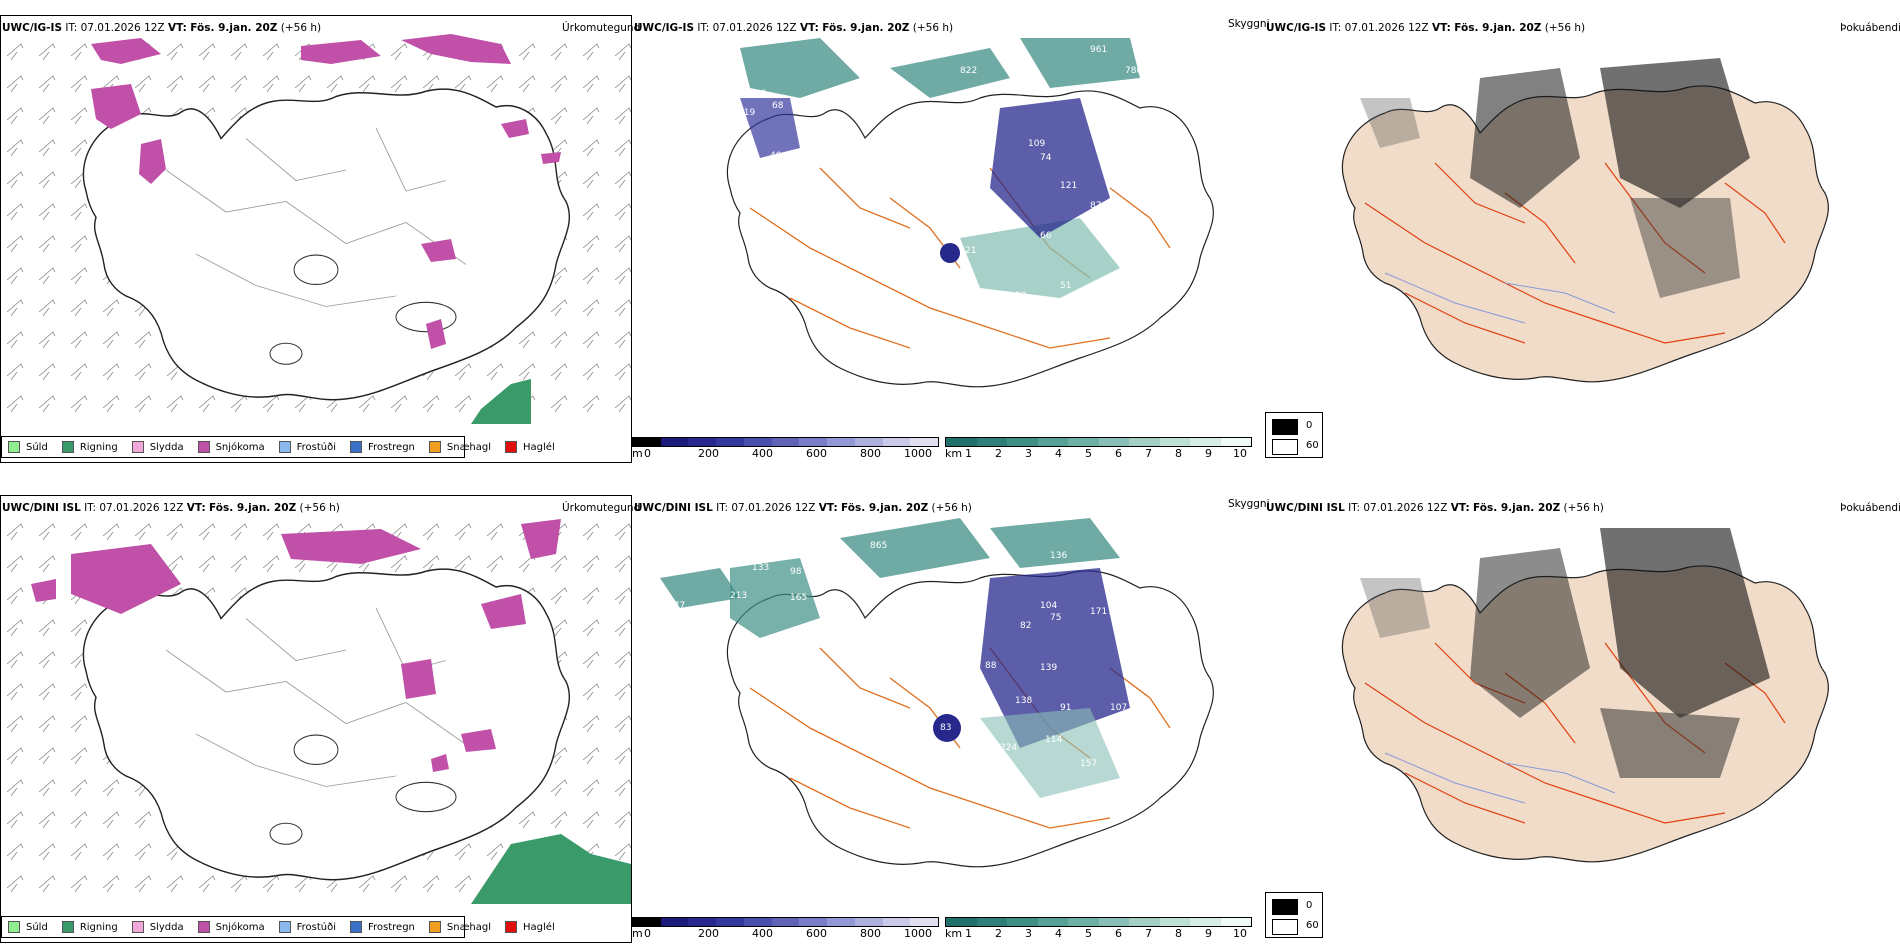 This screenshot has height=950, width=1900. What do you see at coordinates (776, 156) in the screenshot?
I see `svg-text: 40` at bounding box center [776, 156].